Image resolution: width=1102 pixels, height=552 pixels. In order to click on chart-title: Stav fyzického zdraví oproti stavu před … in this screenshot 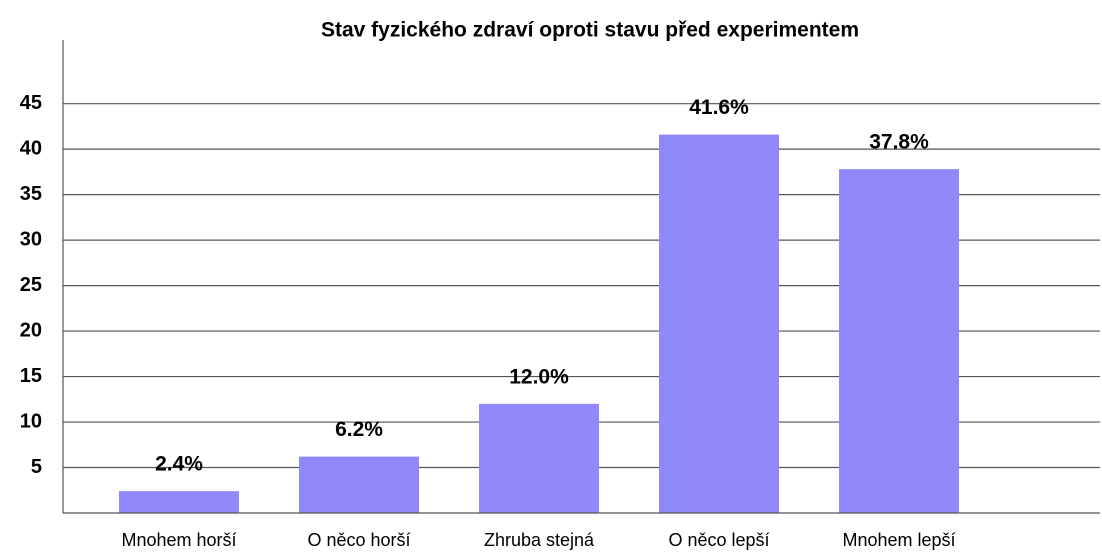, I will do `click(590, 30)`.